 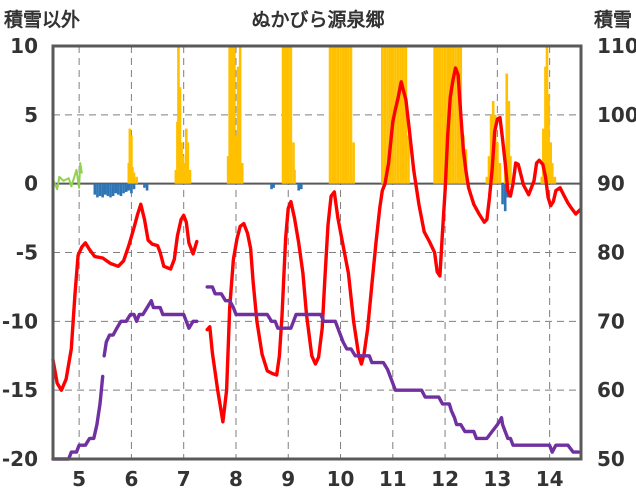 What do you see at coordinates (611, 184) in the screenshot?
I see `y-right-tick-label: 90` at bounding box center [611, 184].